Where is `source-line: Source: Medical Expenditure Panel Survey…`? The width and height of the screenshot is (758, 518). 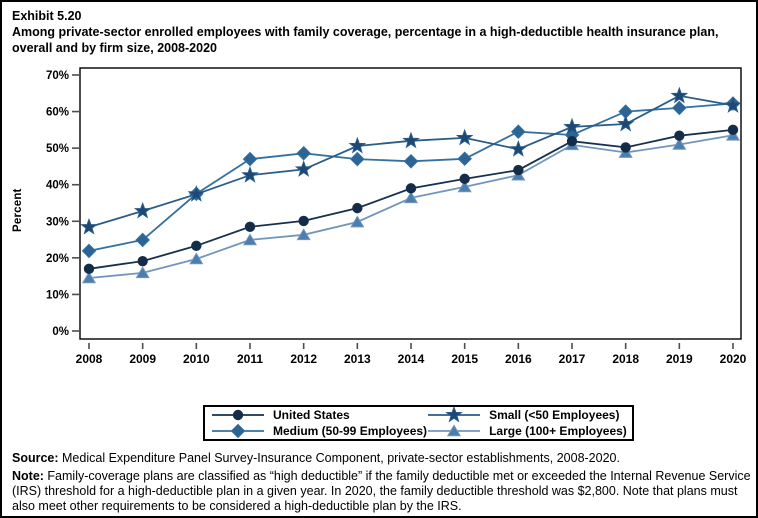
source-line: Source: Medical Expenditure Panel Survey… is located at coordinates (384, 458).